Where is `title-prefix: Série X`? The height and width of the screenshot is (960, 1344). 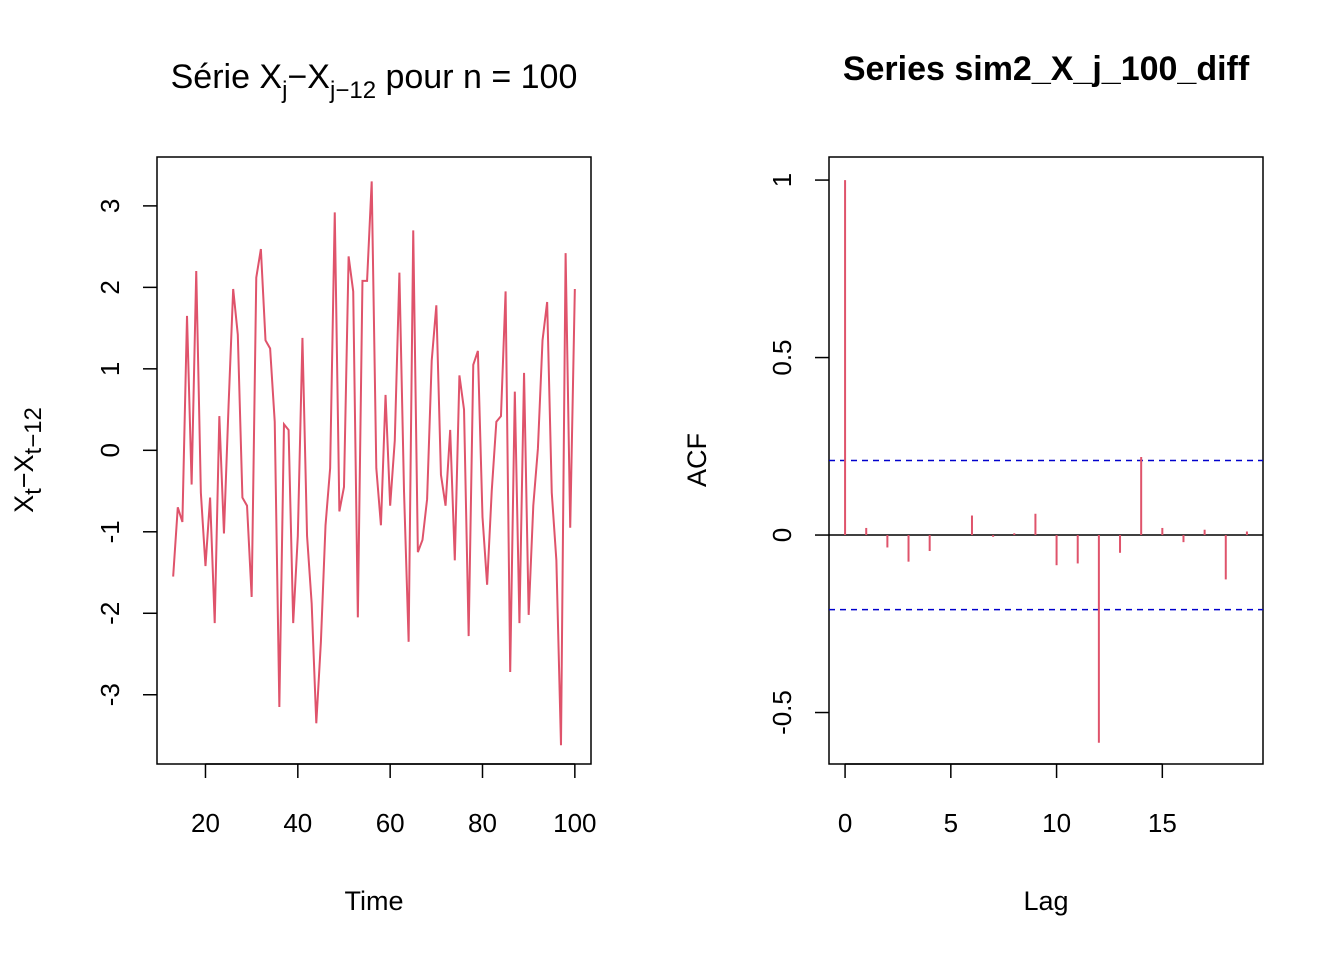 title-prefix: Série X is located at coordinates (227, 77).